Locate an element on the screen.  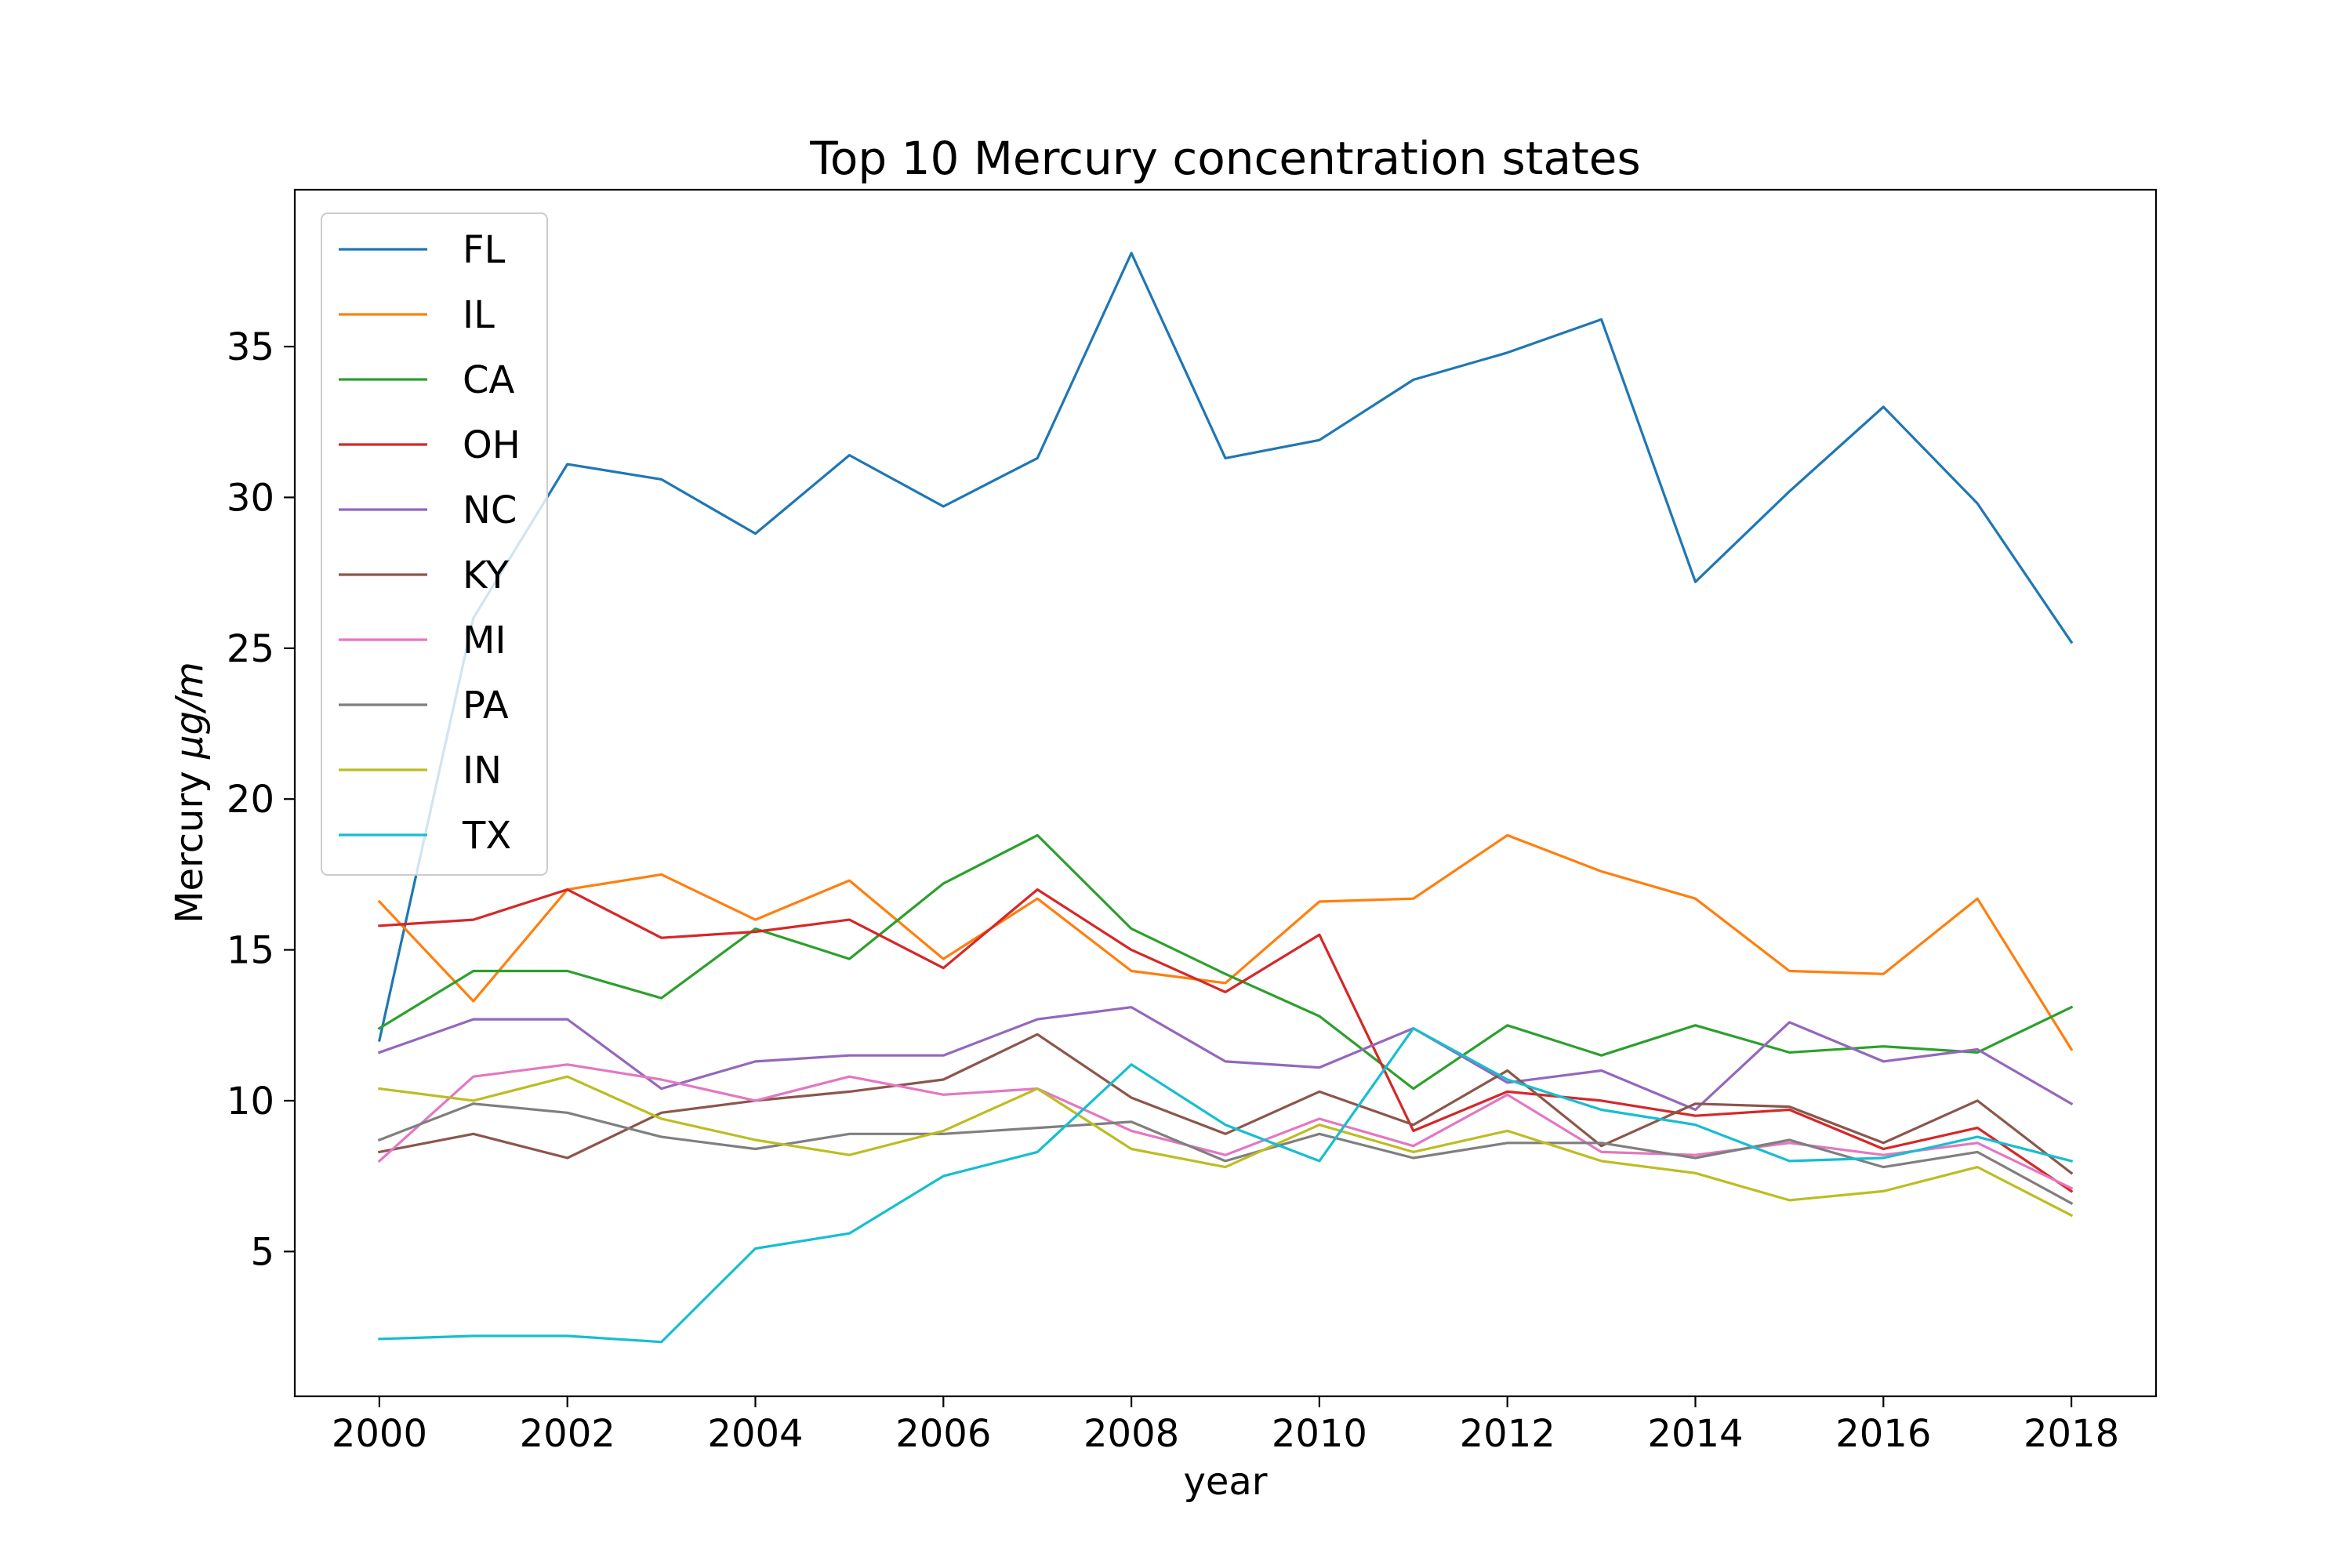
series-line-pa is located at coordinates (1225, 1153).